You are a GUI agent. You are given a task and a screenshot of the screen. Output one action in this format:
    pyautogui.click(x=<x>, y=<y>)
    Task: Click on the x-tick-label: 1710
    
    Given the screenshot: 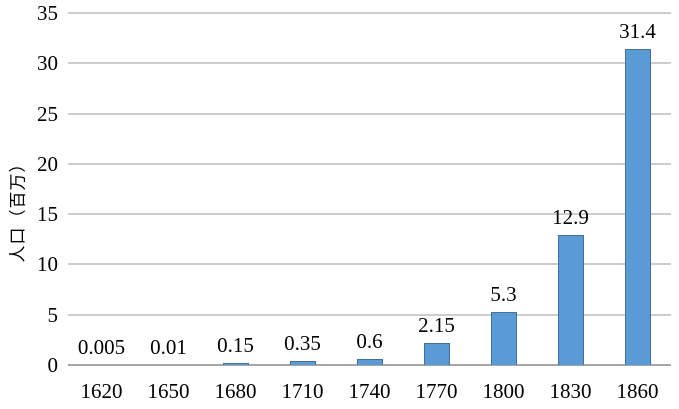 What is the action you would take?
    pyautogui.click(x=302, y=391)
    